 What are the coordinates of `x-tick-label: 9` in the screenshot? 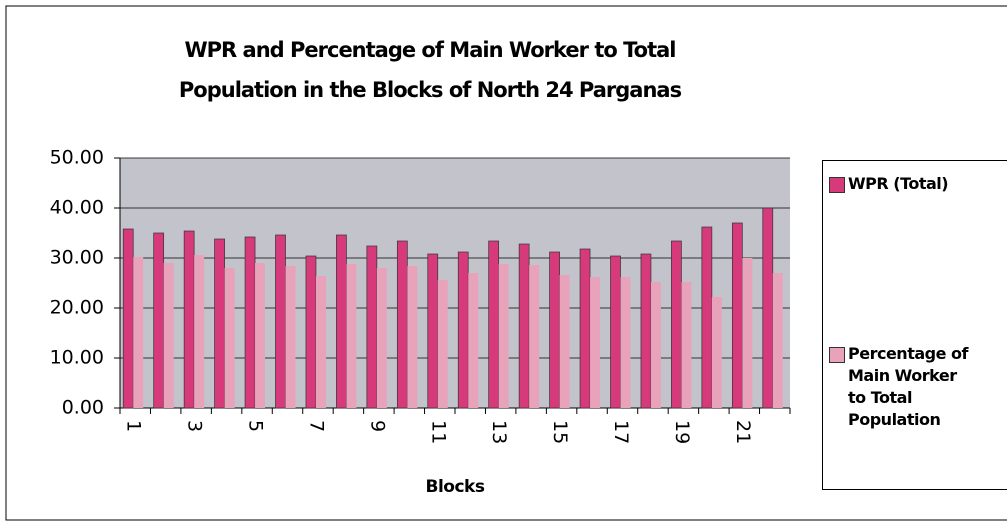 It's located at (377, 426).